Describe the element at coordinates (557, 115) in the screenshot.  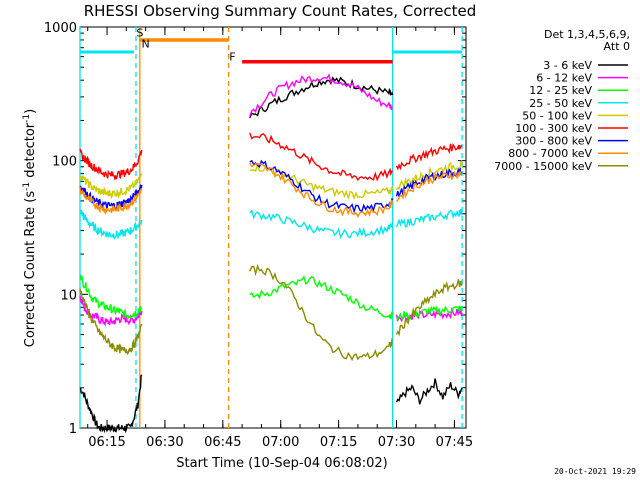
I see `legend-label: 50 - 100 keV` at that location.